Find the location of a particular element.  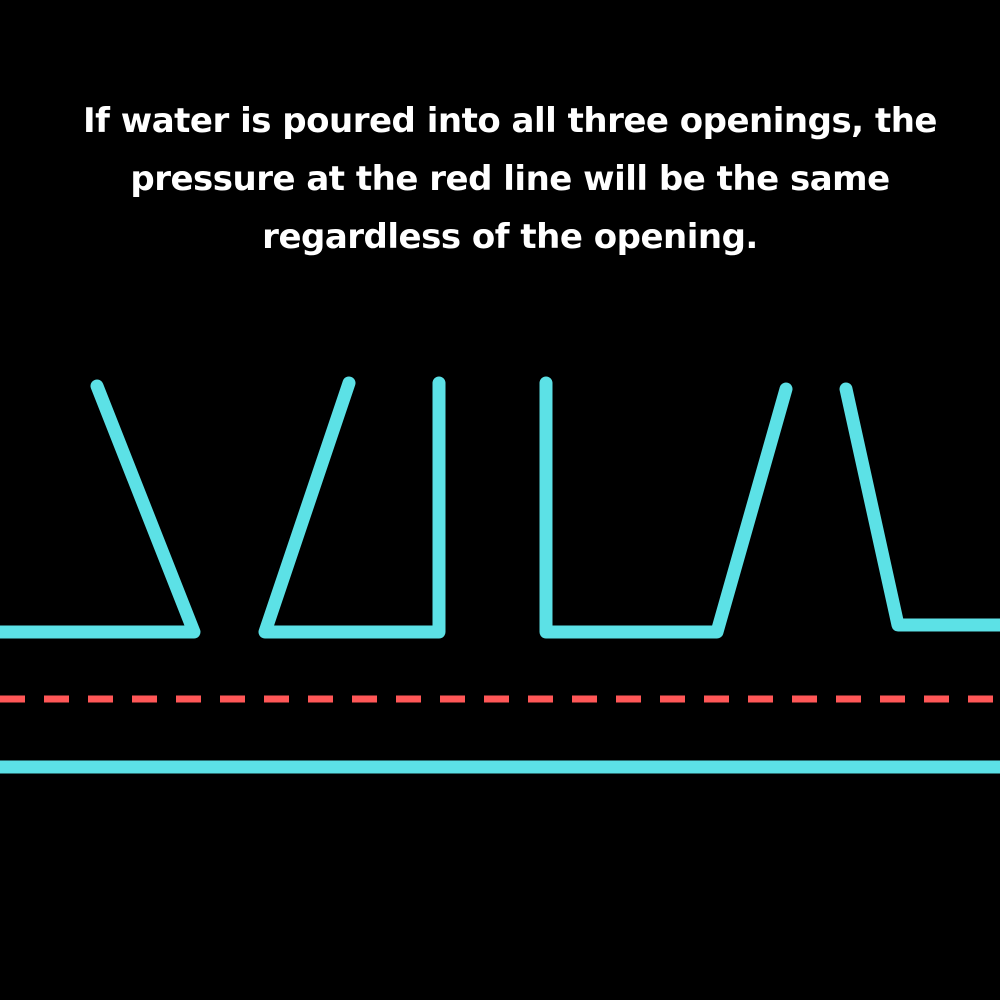

vessel-wall-left is located at coordinates (100, 509).